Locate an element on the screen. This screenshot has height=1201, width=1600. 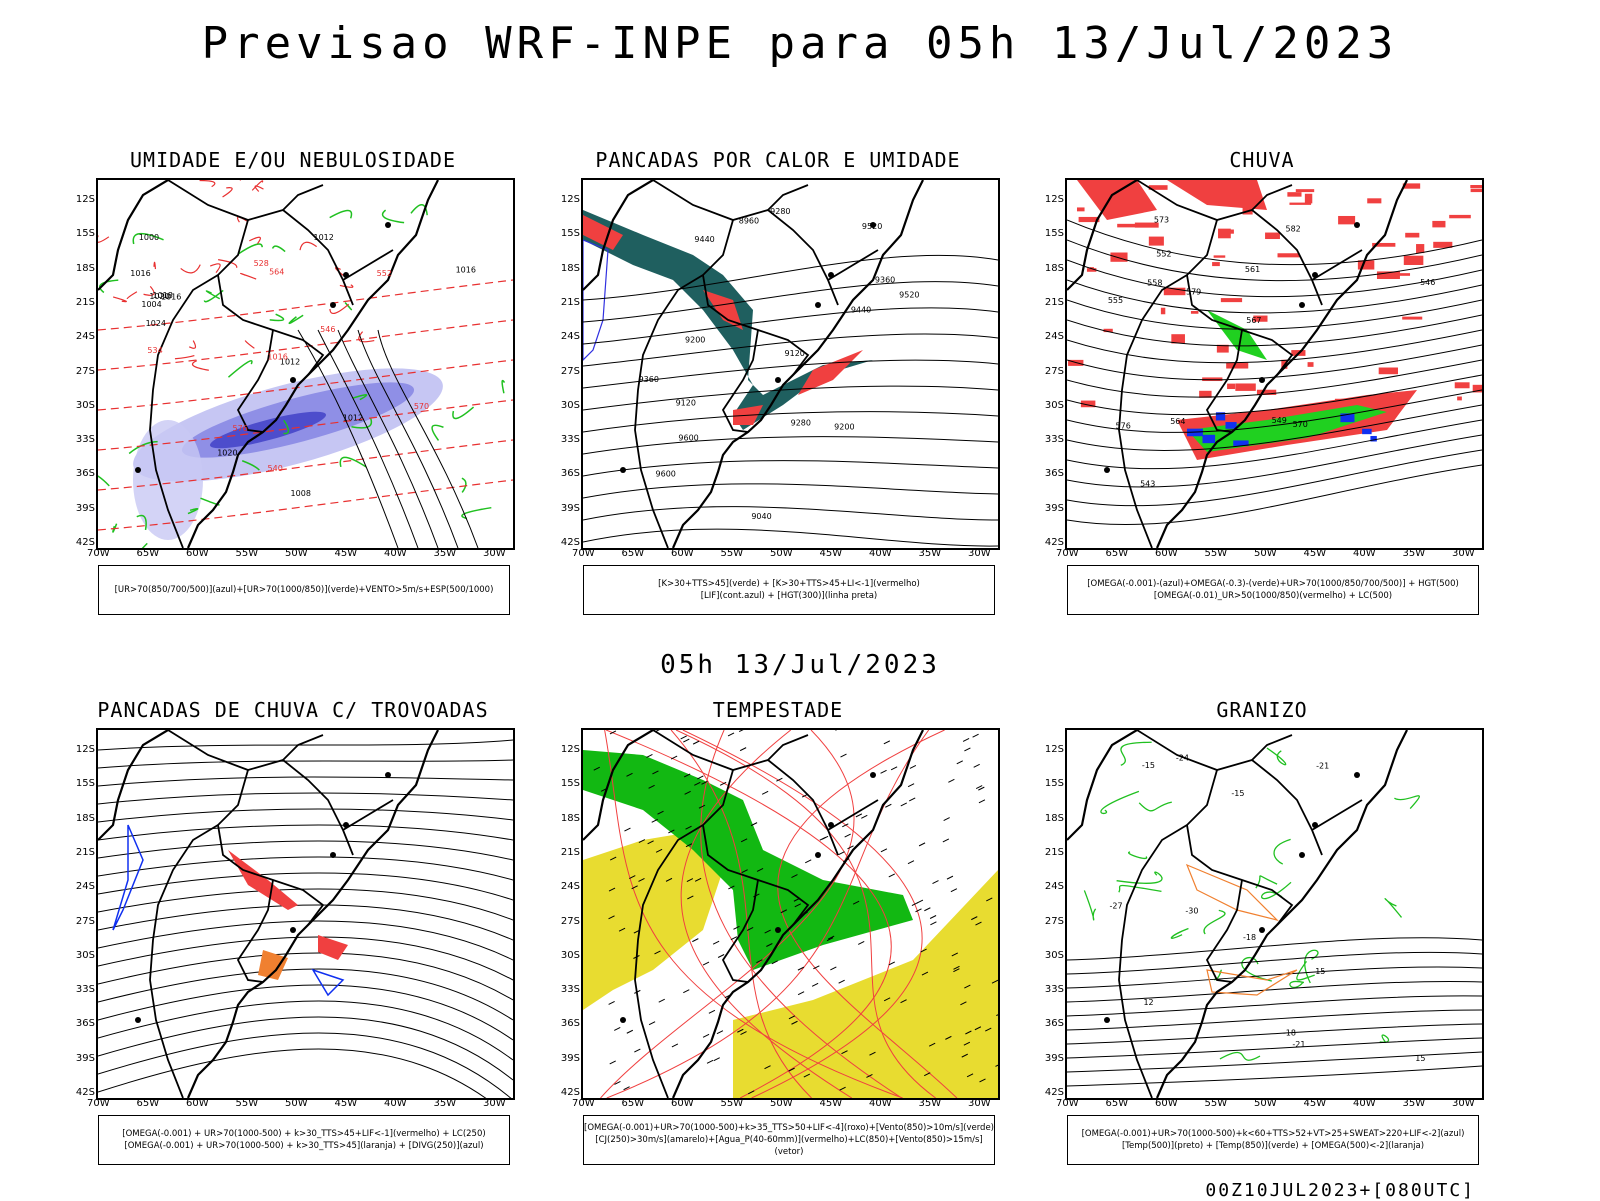
contour-label: 9120 is located at coordinates (795, 353).